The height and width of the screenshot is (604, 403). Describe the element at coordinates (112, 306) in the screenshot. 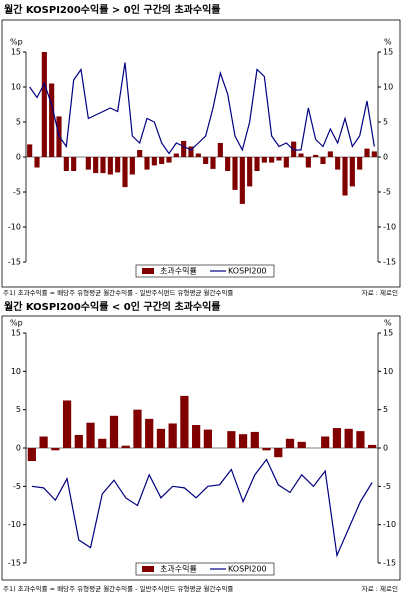

I see `chart-title: 월간 KOSPI200수익률 < 0인 구간의 초과수익률` at that location.